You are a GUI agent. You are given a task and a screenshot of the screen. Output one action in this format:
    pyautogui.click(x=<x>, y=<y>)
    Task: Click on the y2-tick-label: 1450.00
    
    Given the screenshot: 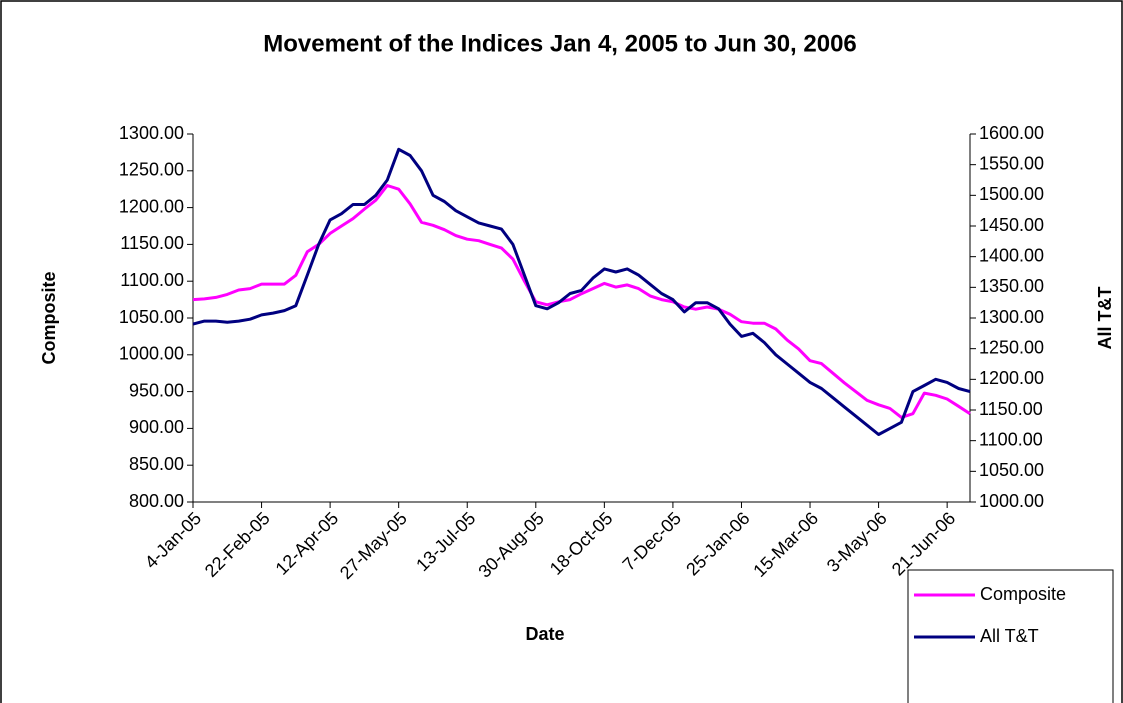 What is the action you would take?
    pyautogui.click(x=1011, y=225)
    